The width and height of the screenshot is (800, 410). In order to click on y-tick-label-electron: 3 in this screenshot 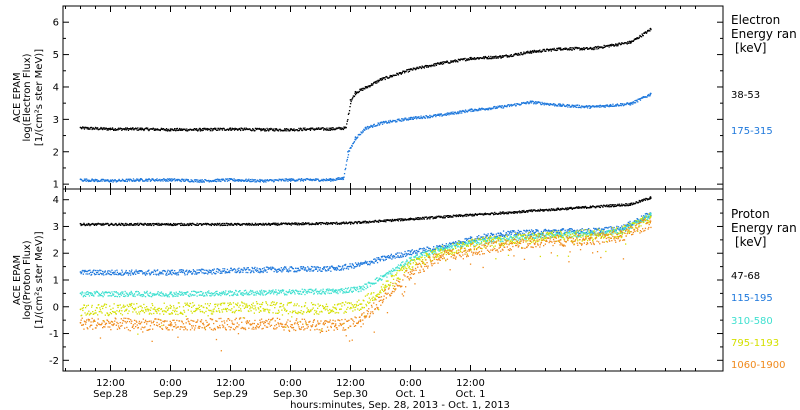, I will do `click(56, 120)`.